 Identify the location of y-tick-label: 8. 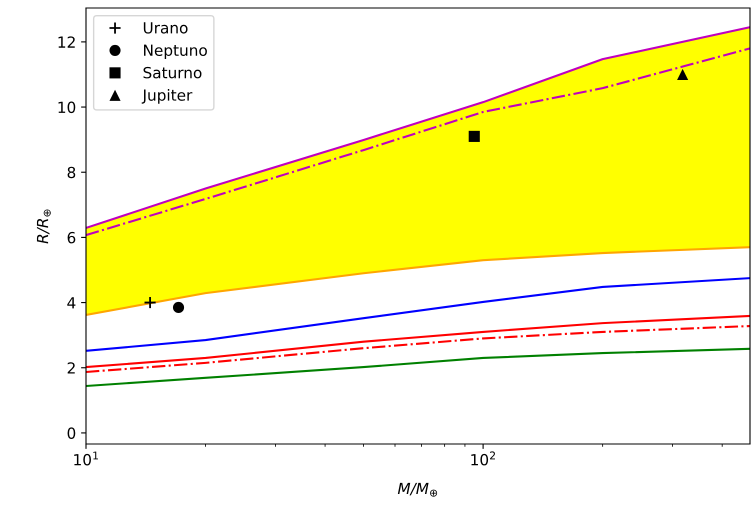
(72, 172).